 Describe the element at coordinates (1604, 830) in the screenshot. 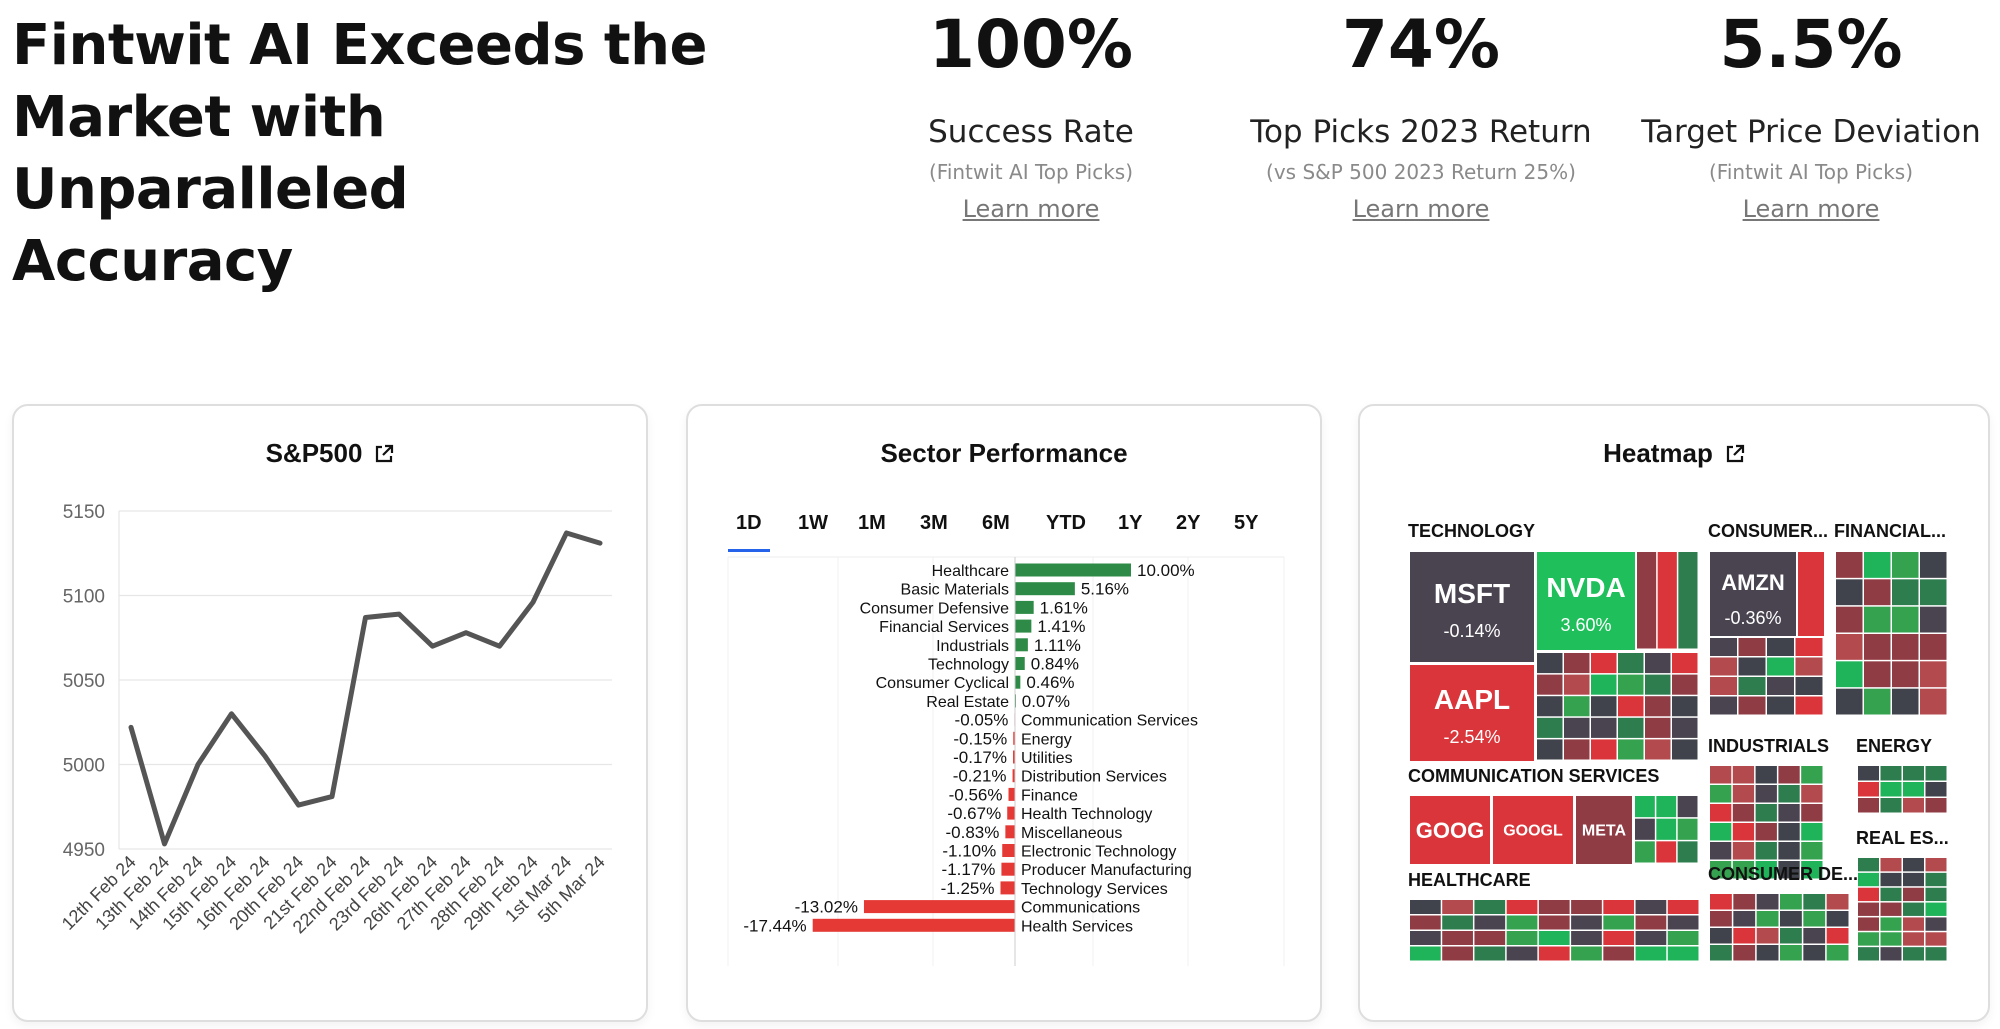

I see `heatmap-tile-meta` at that location.